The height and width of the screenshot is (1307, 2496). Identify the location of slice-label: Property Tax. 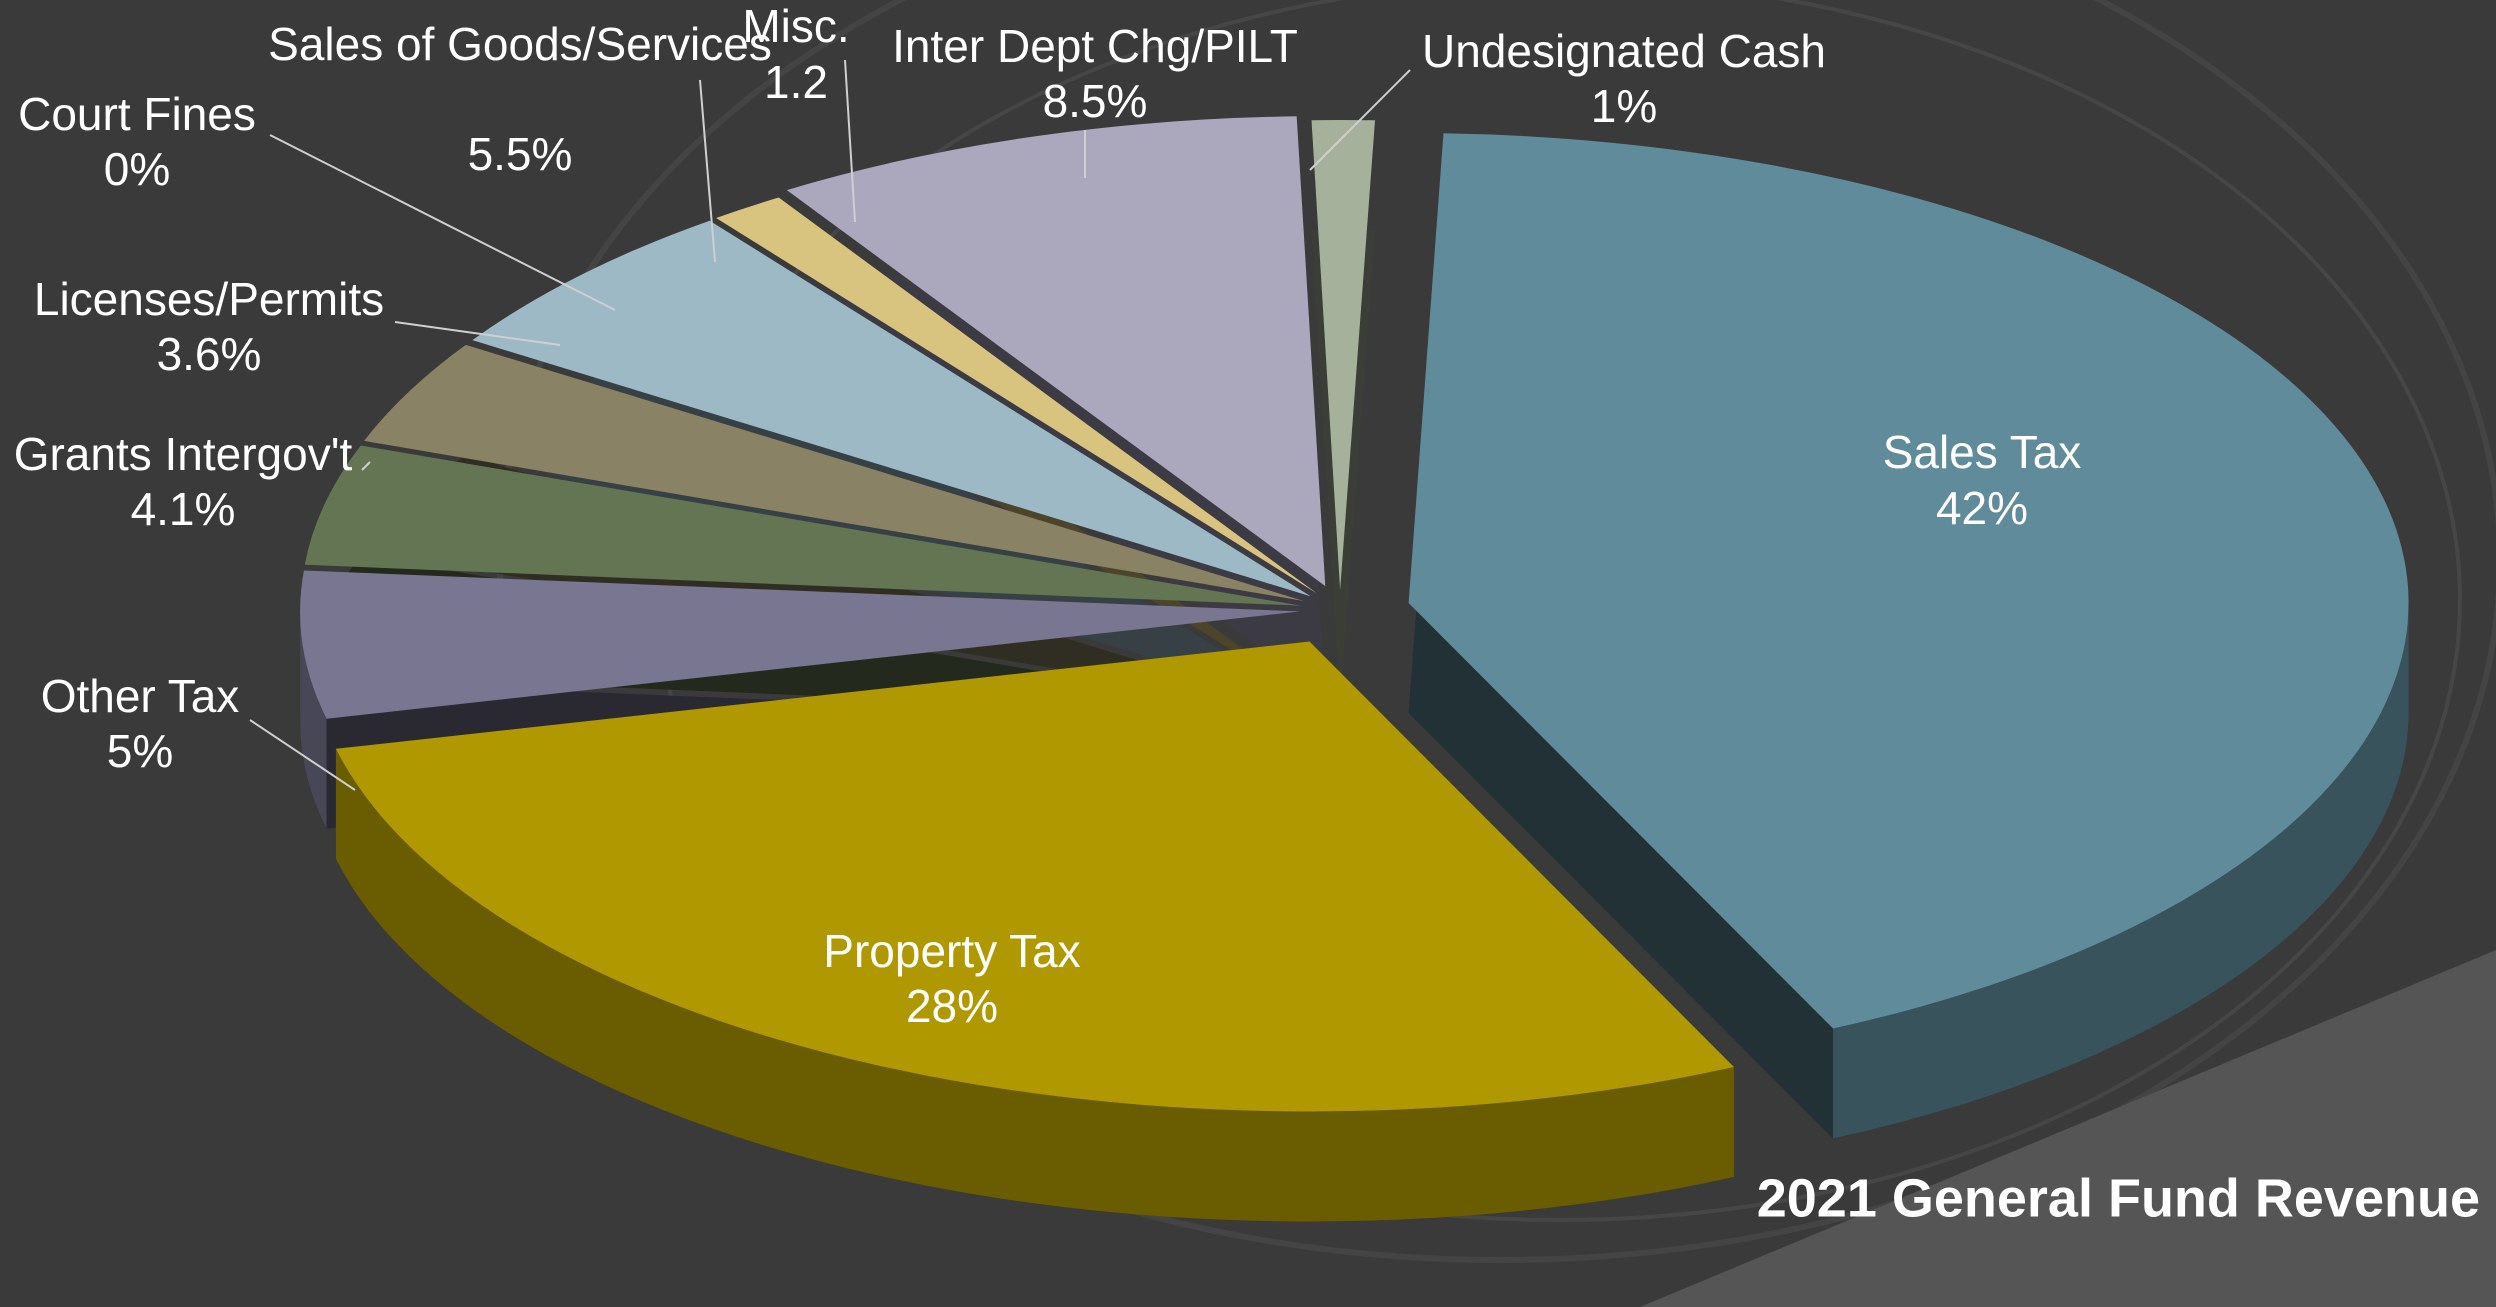
(951, 951).